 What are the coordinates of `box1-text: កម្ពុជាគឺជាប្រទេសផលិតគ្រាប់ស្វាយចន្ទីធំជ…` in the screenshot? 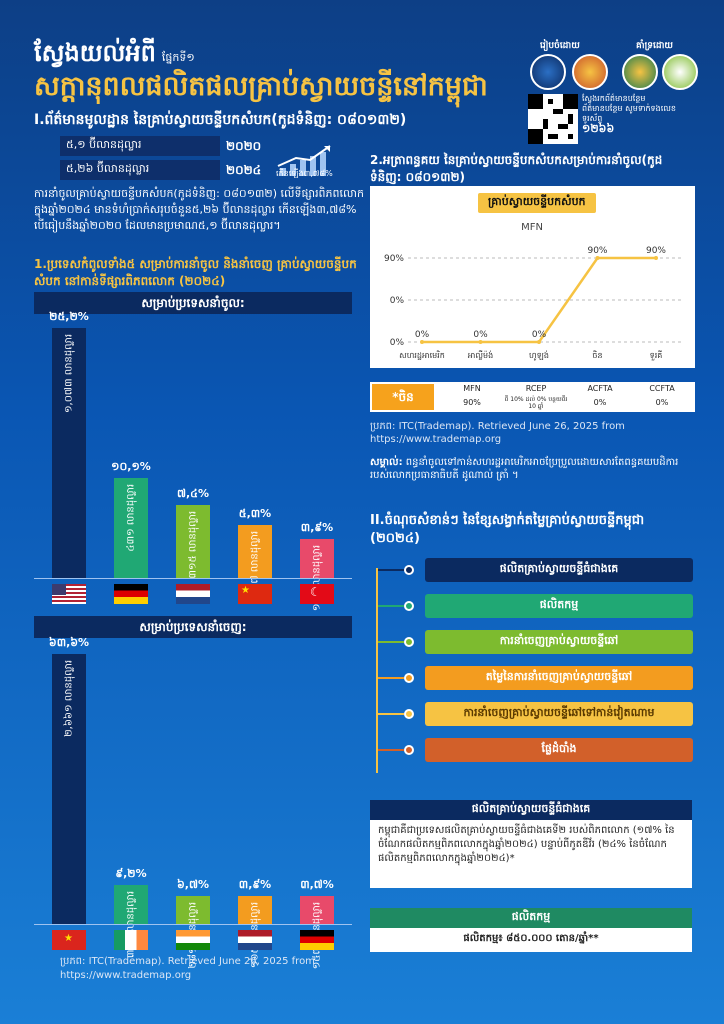 It's located at (531, 854).